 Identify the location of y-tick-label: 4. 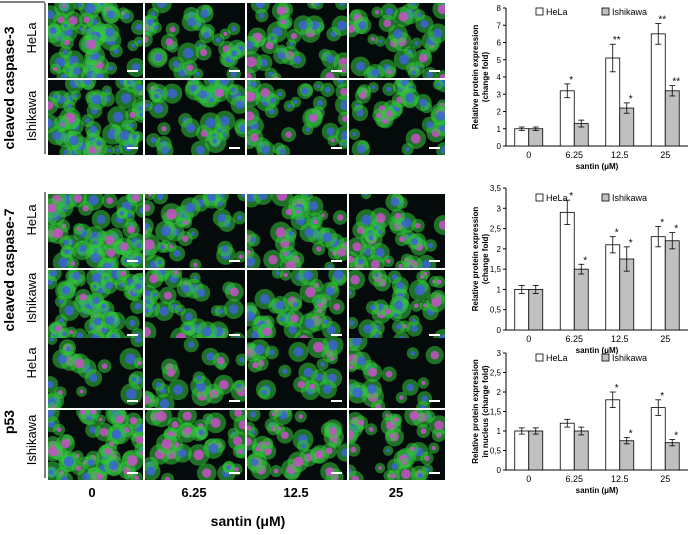
(499, 77).